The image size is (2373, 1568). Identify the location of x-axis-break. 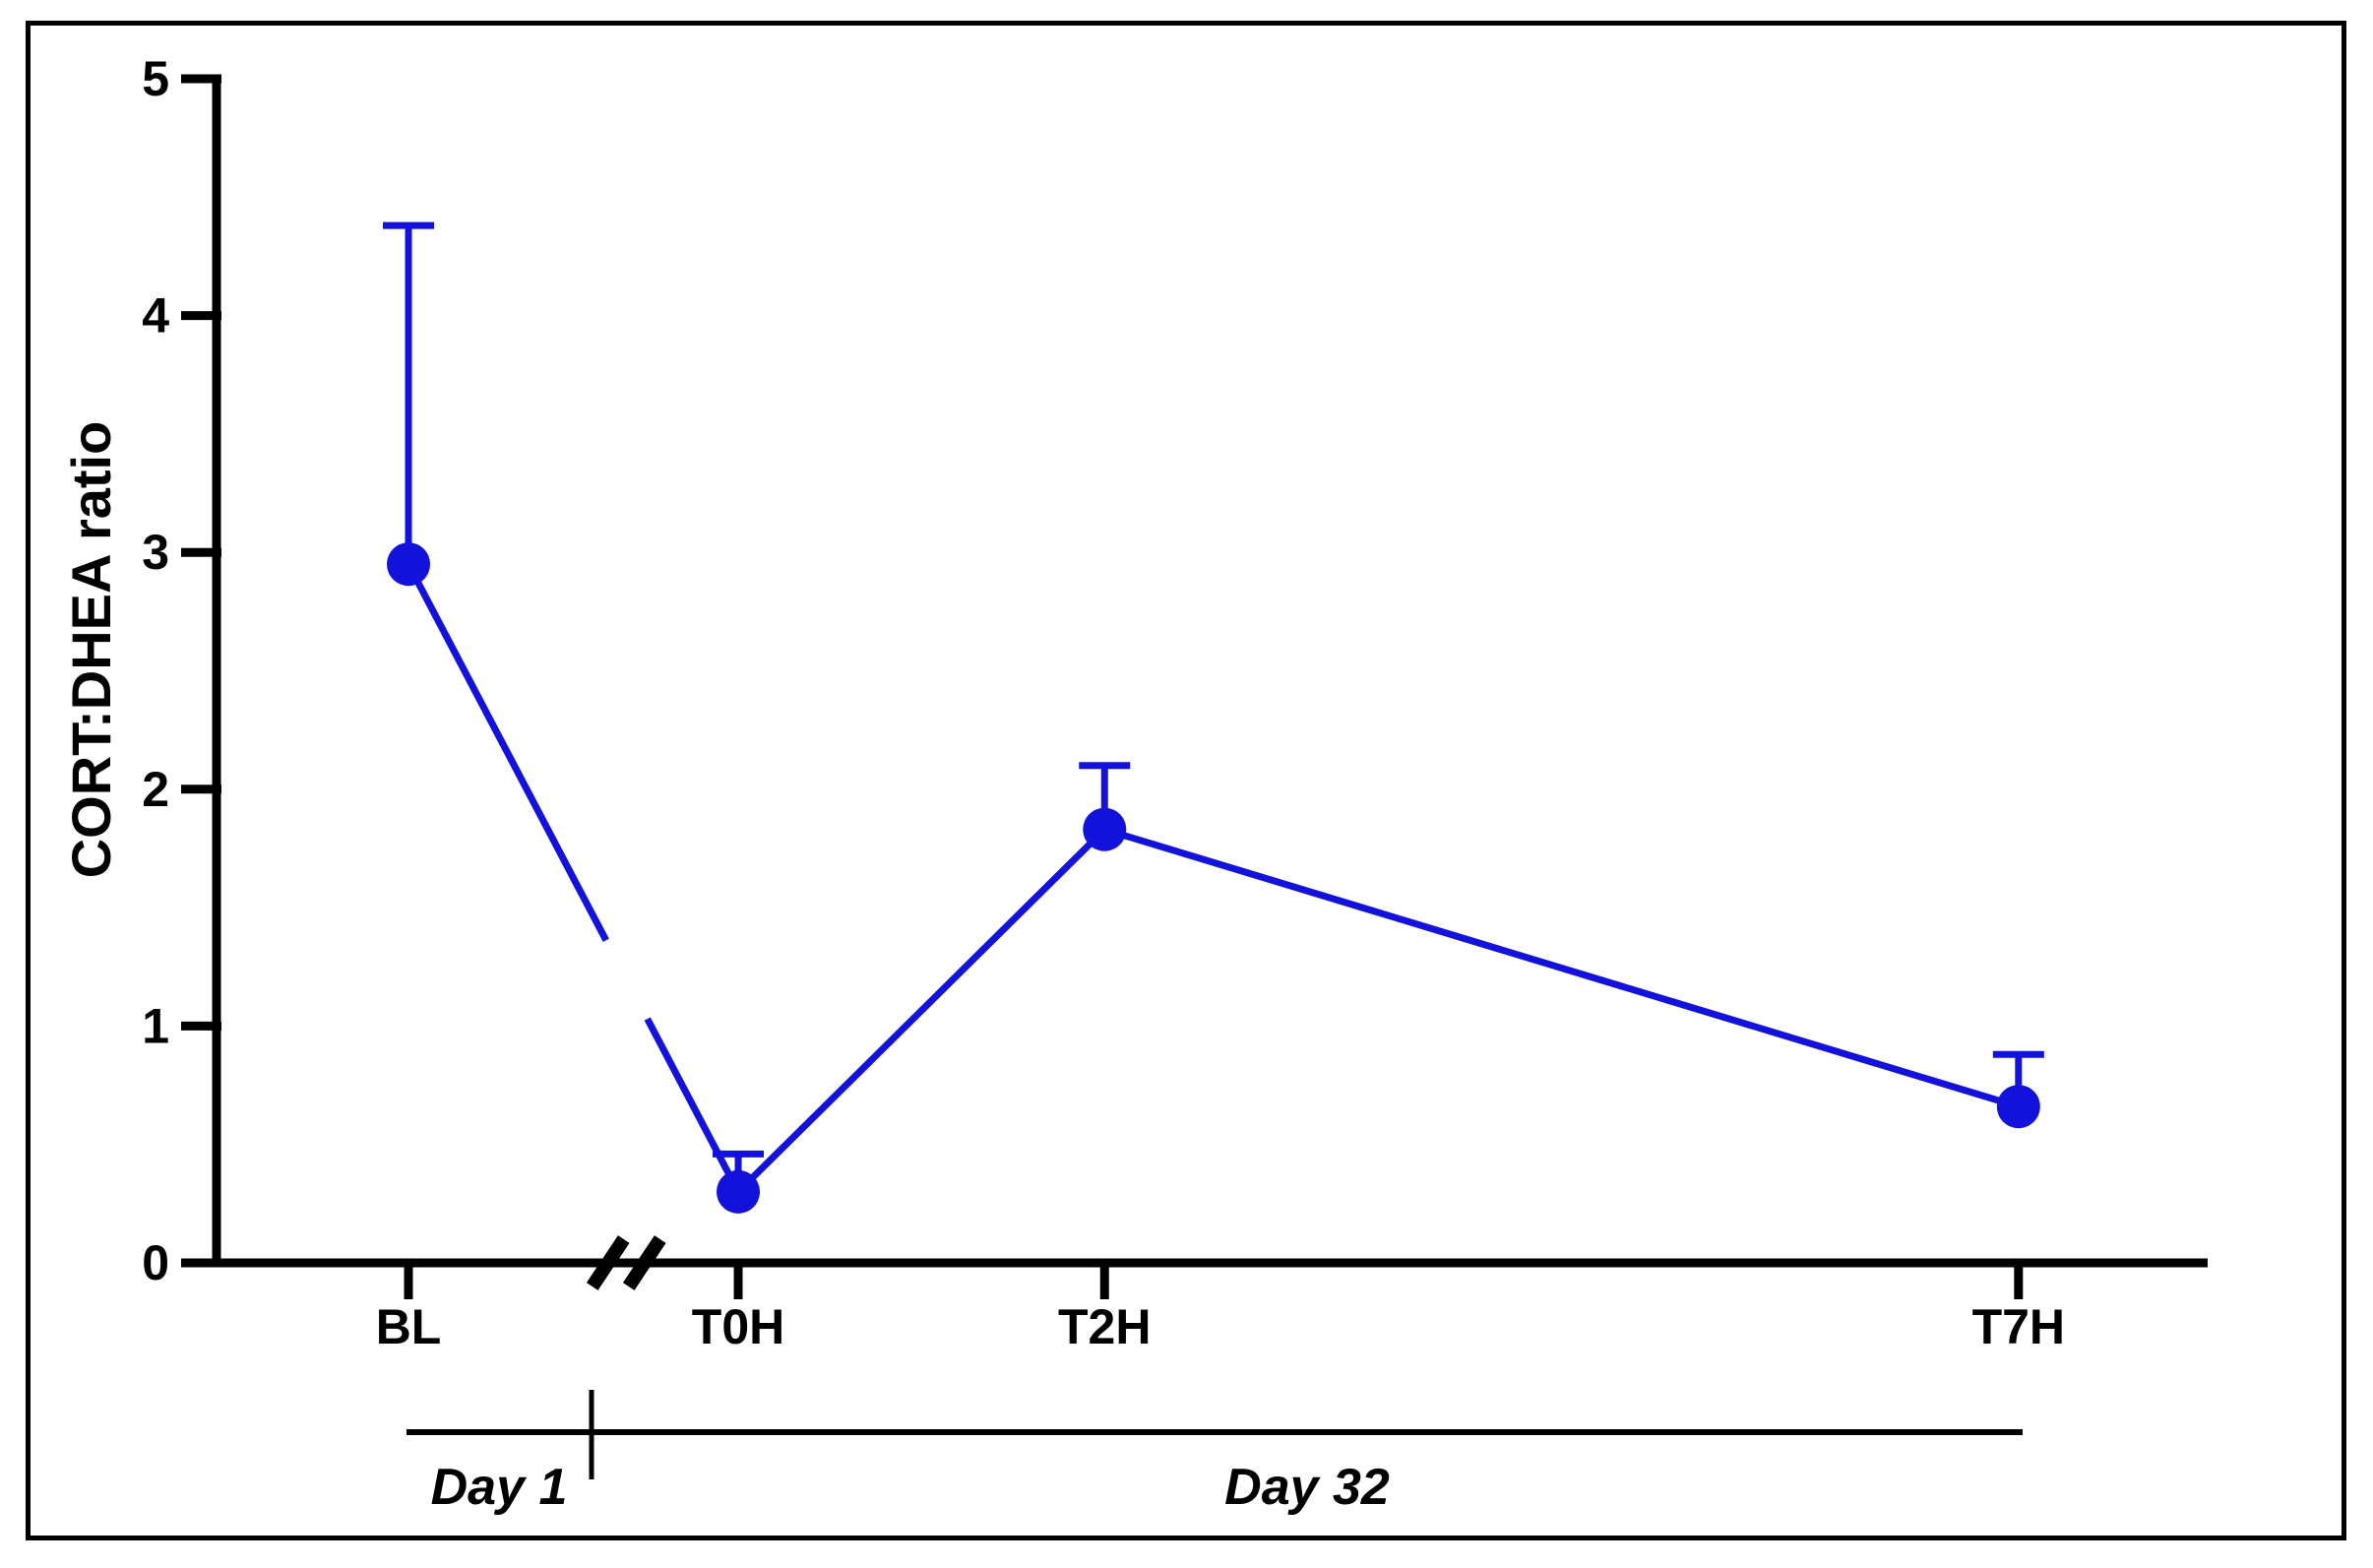
(626, 1262).